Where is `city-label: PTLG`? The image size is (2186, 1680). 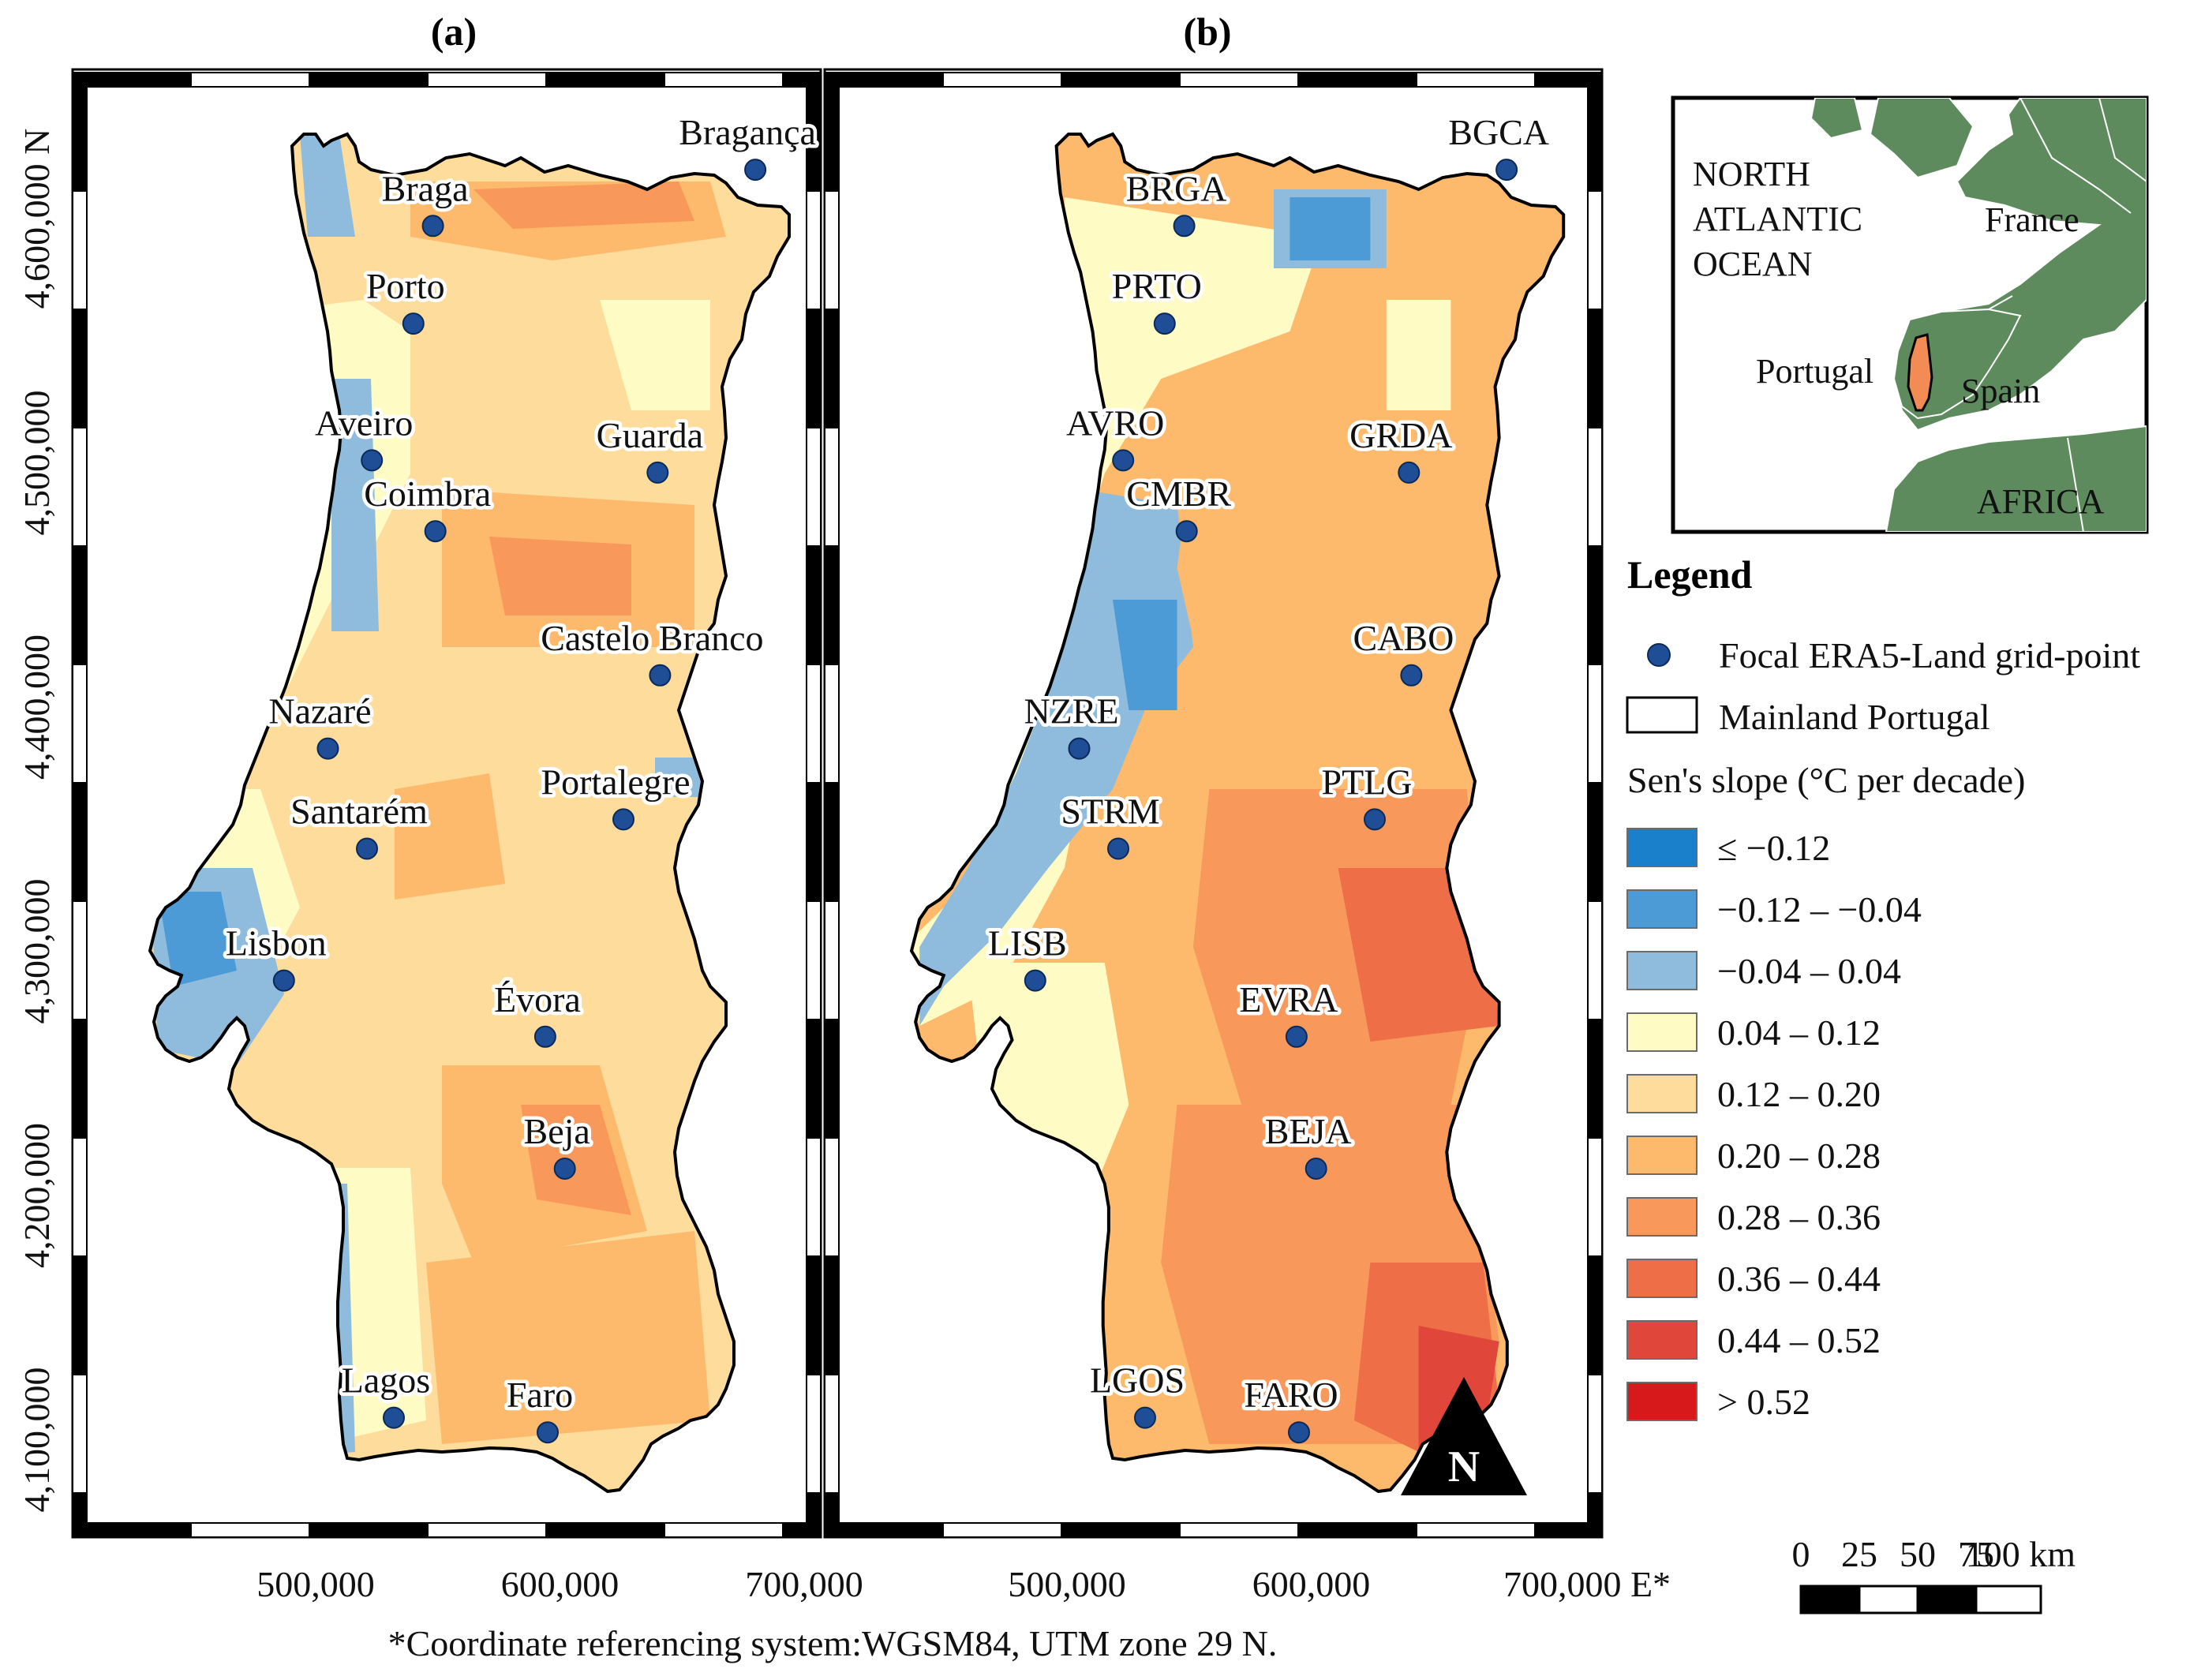 city-label: PTLG is located at coordinates (1367, 781).